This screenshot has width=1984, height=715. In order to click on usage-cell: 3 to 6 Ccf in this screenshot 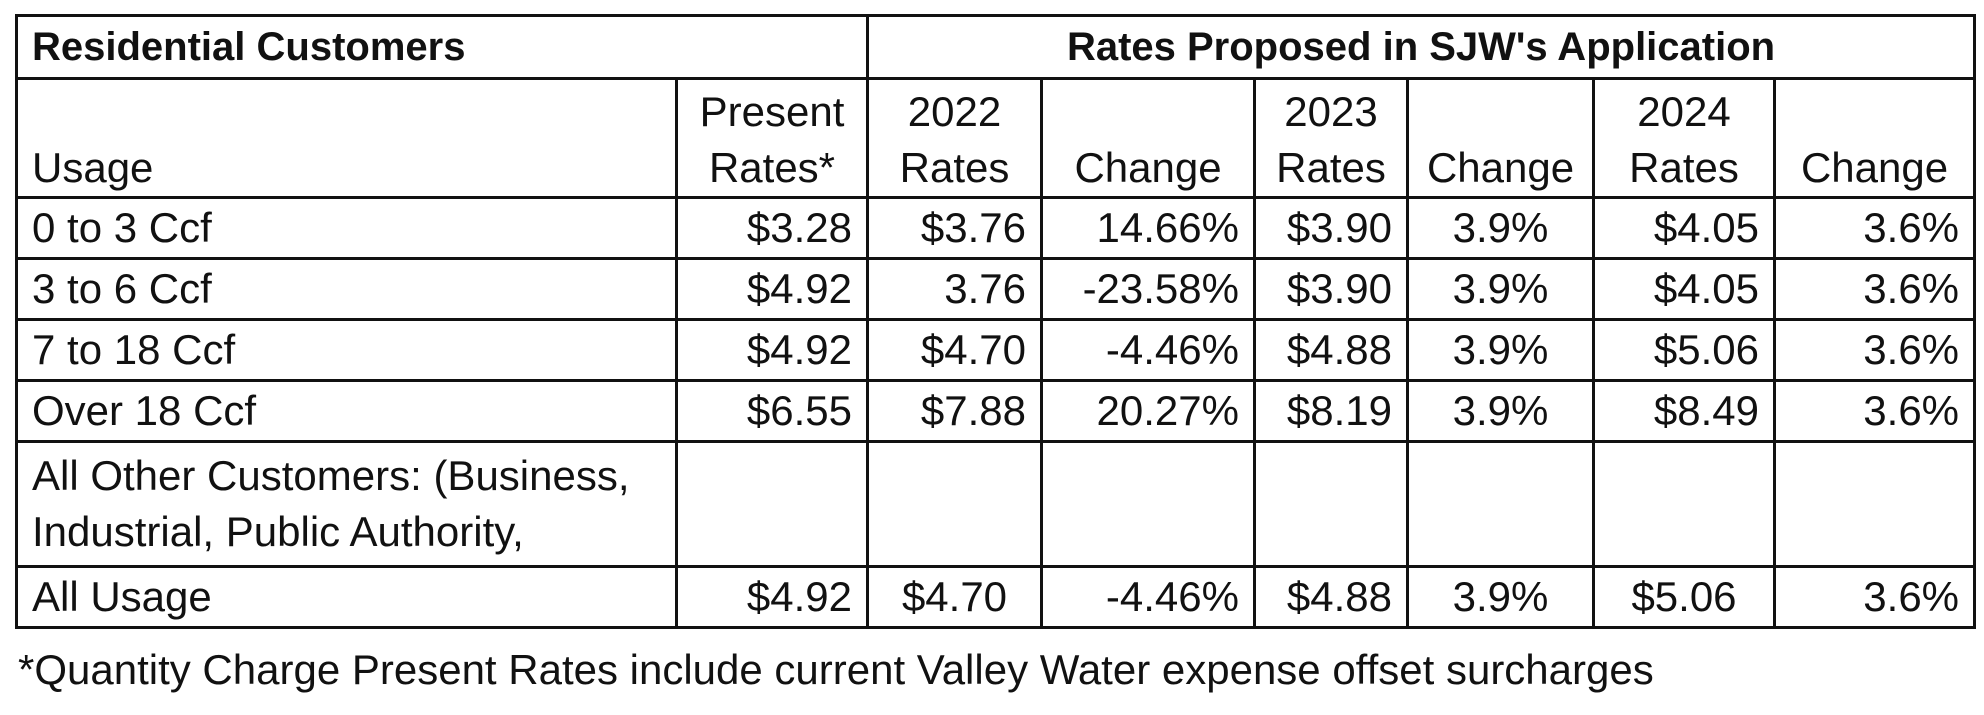, I will do `click(346, 289)`.